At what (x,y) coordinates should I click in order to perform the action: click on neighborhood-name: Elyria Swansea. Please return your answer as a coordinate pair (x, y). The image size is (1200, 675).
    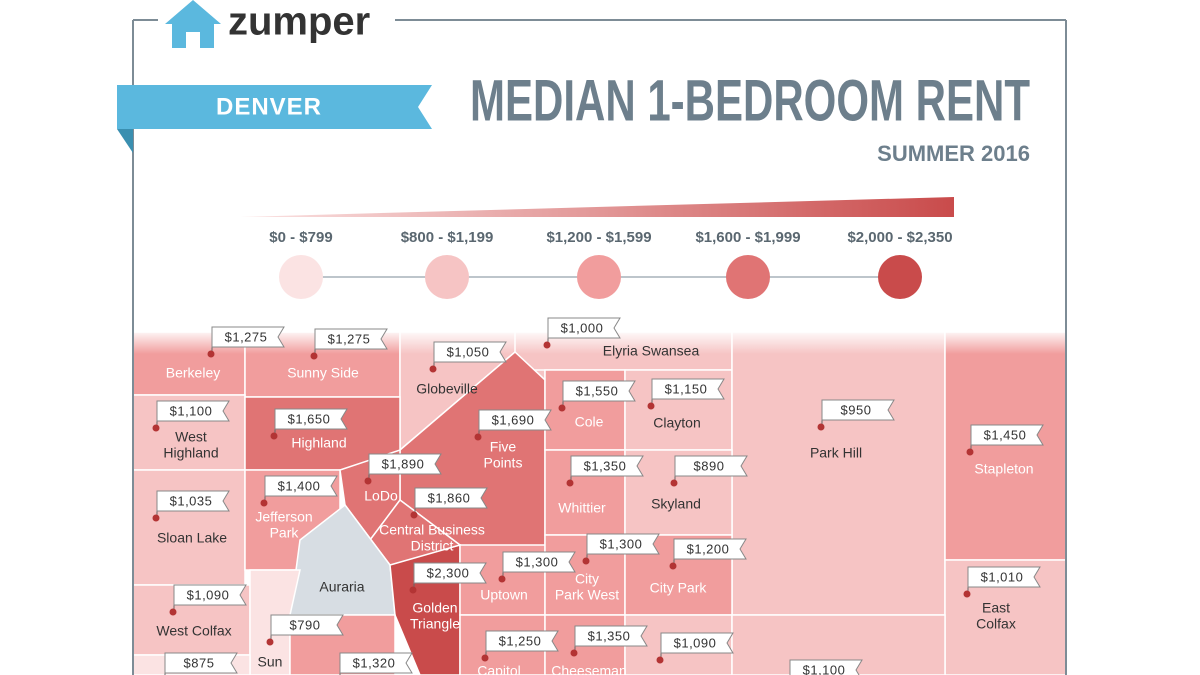
    Looking at the image, I should click on (651, 351).